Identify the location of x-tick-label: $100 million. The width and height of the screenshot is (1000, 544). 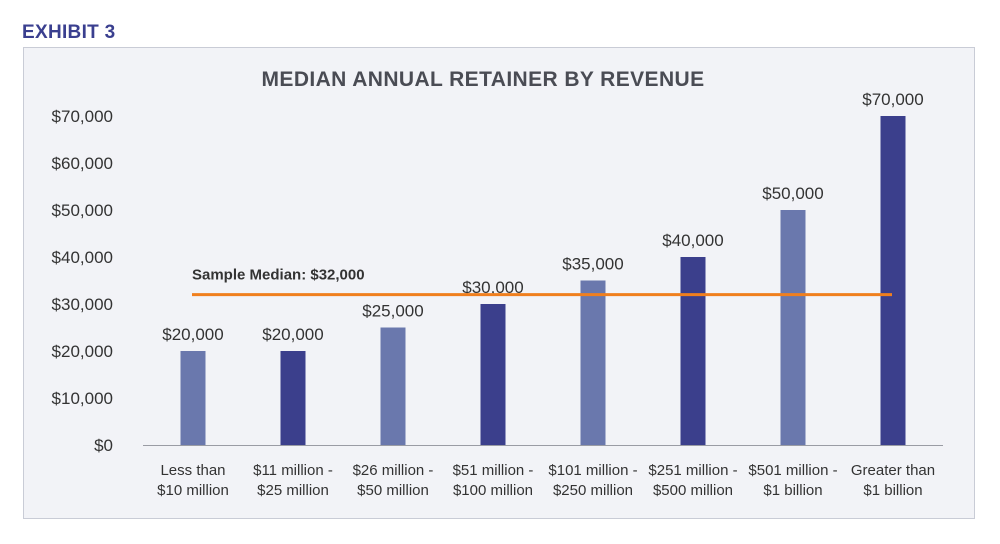
(493, 490).